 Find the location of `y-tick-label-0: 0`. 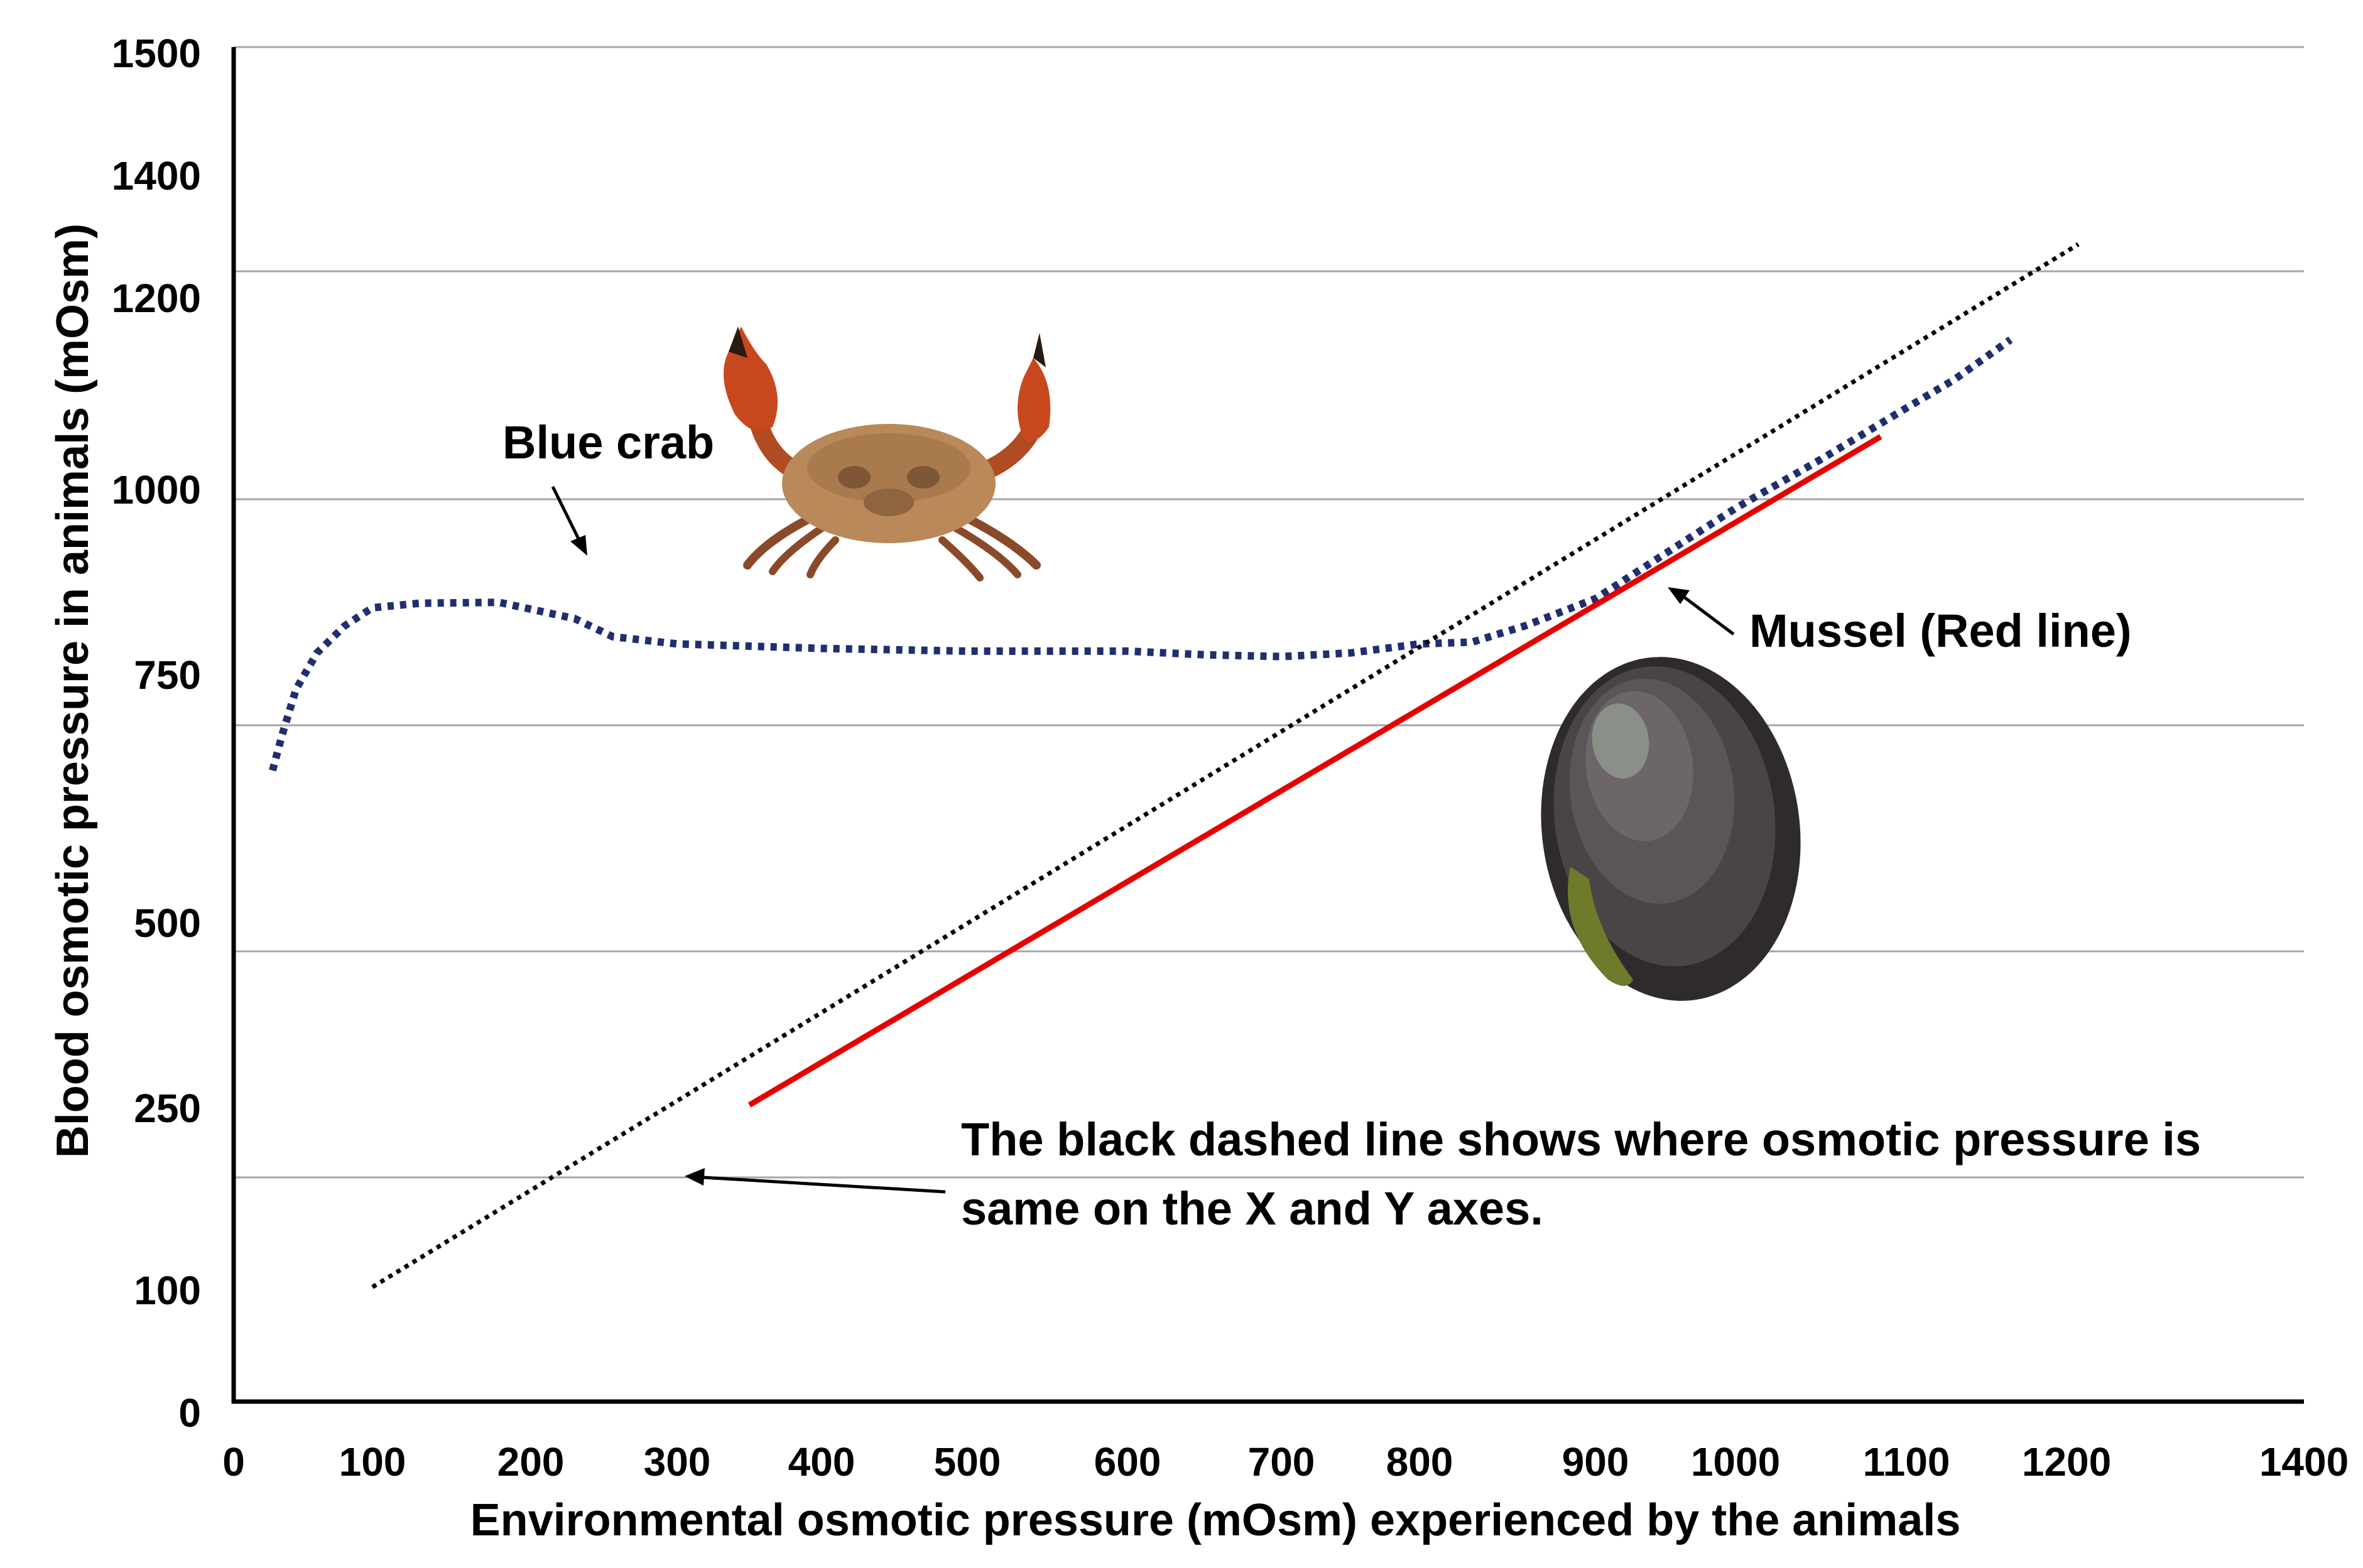

y-tick-label-0: 0 is located at coordinates (189, 1413).